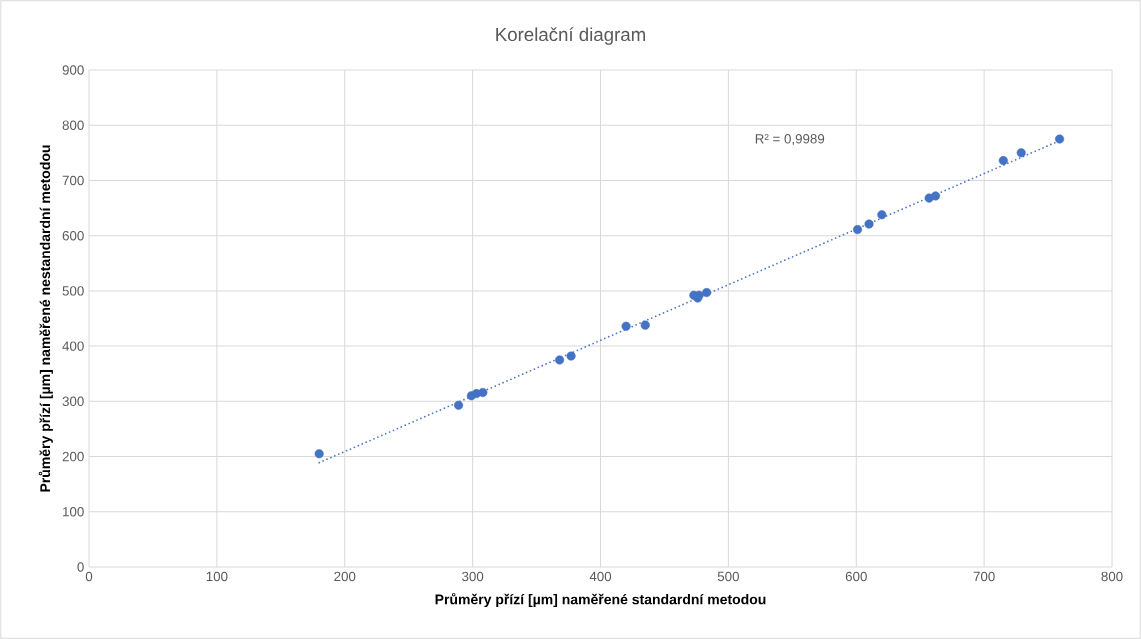 The image size is (1141, 639). Describe the element at coordinates (1112, 576) in the screenshot. I see `x-tick-label: 800` at that location.